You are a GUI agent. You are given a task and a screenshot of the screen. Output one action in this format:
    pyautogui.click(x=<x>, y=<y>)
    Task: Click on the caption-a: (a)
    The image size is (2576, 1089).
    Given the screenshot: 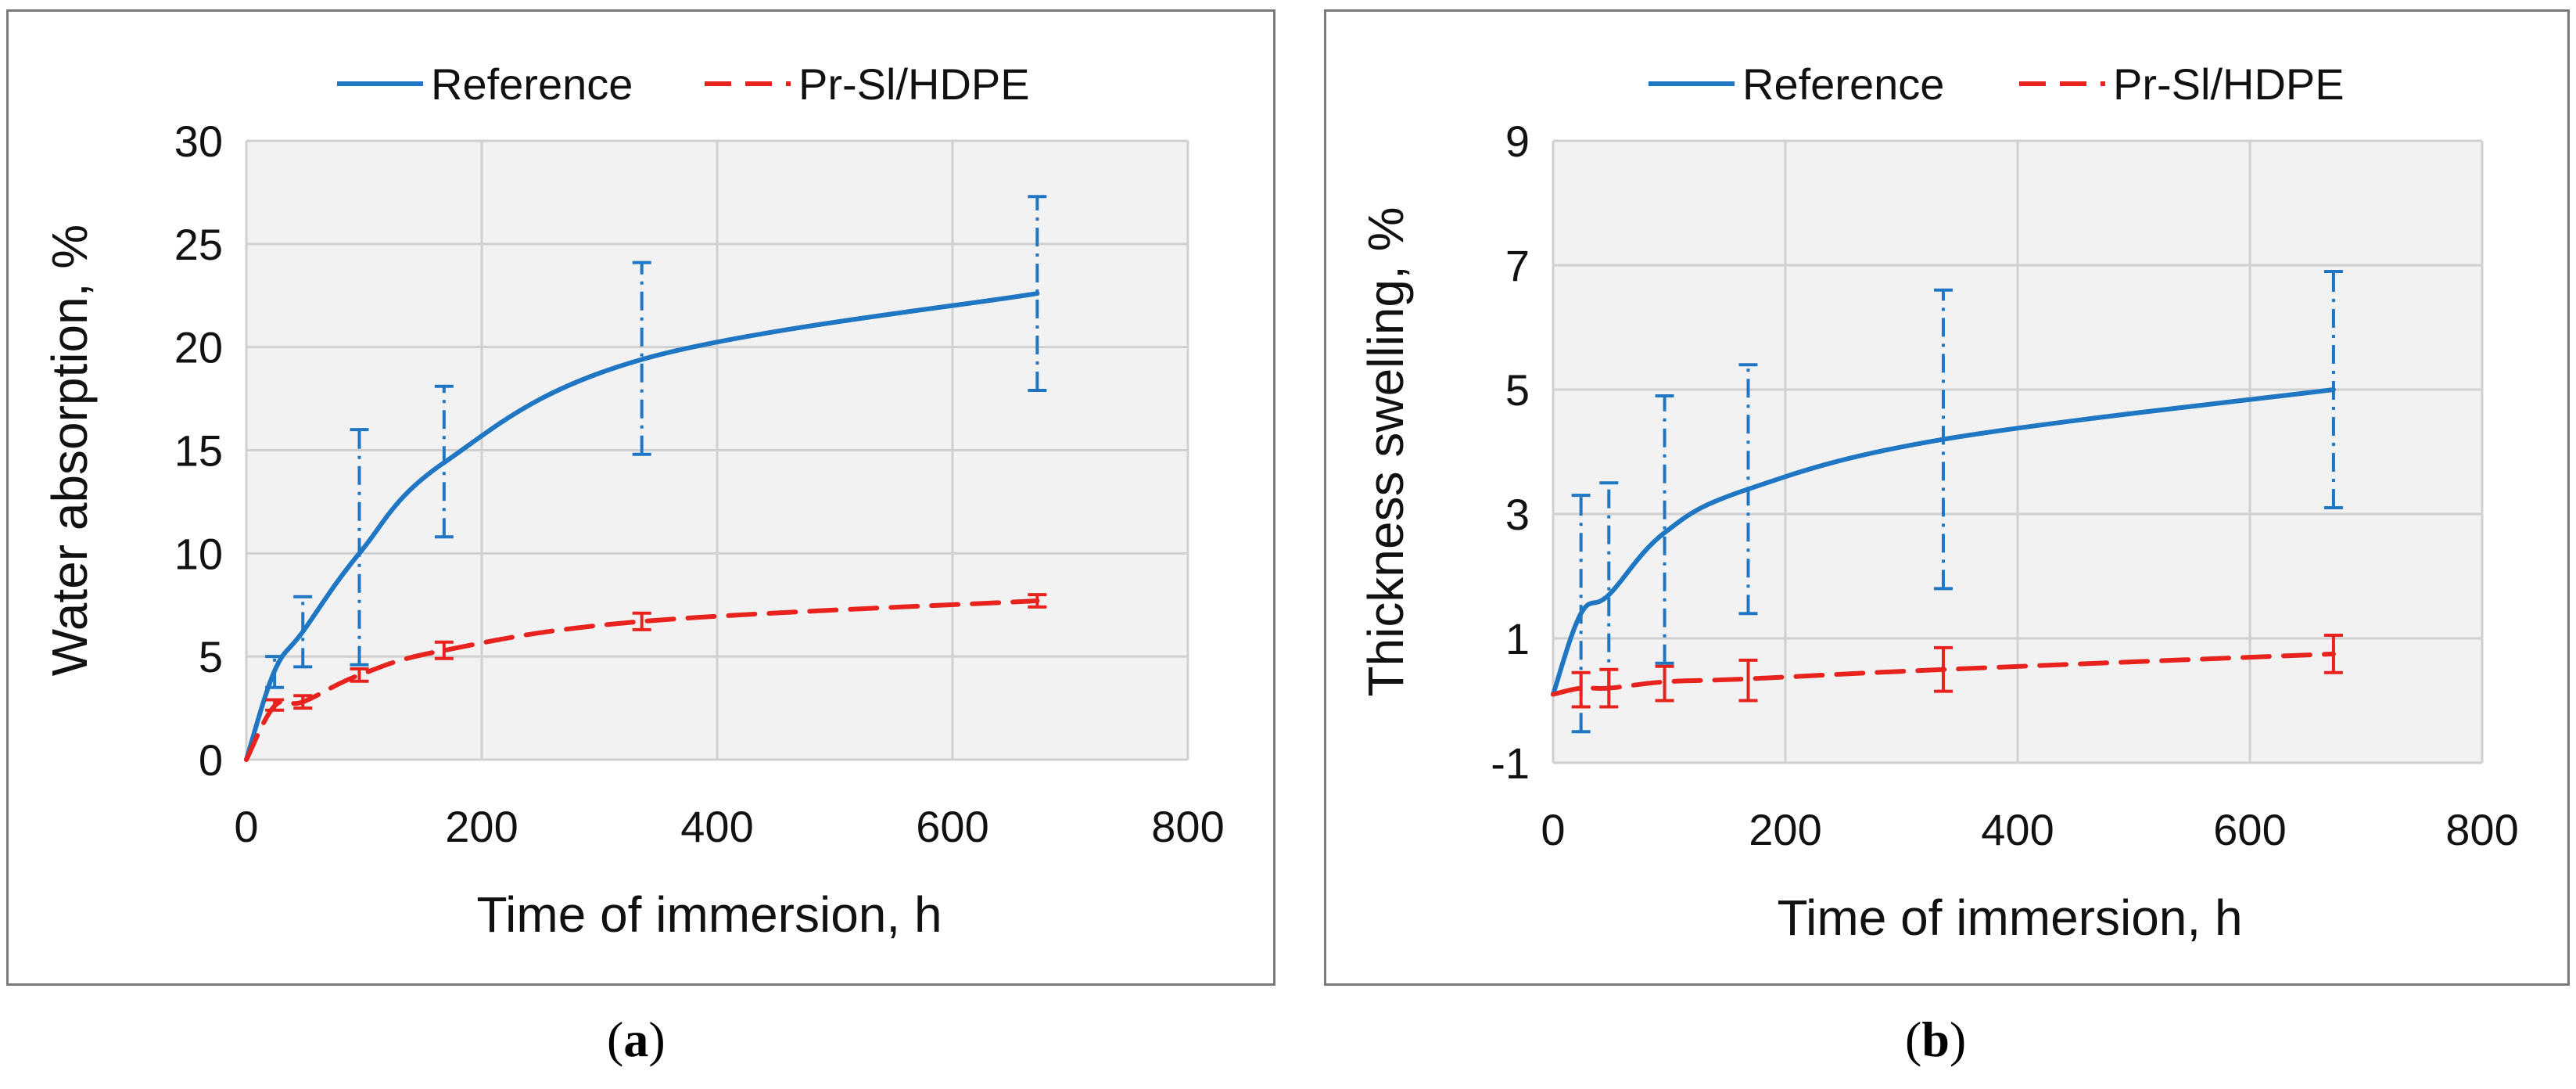 What is the action you would take?
    pyautogui.click(x=636, y=1039)
    